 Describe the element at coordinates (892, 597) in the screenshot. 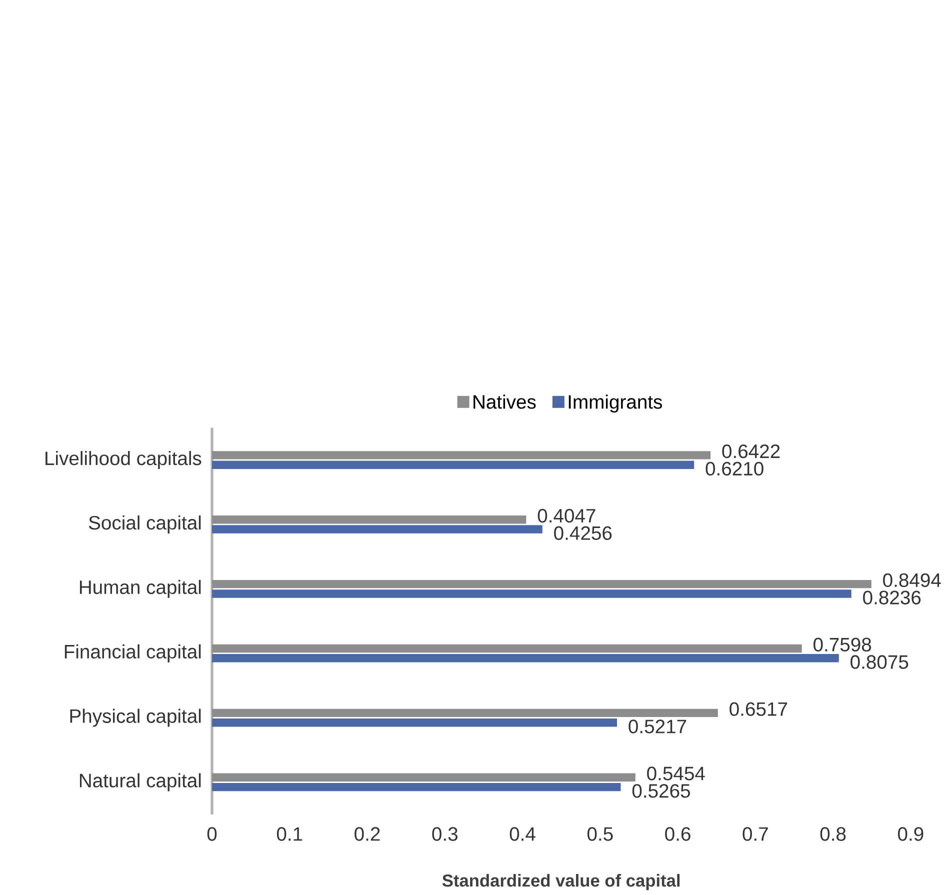

I see `data-label: 0.8236` at that location.